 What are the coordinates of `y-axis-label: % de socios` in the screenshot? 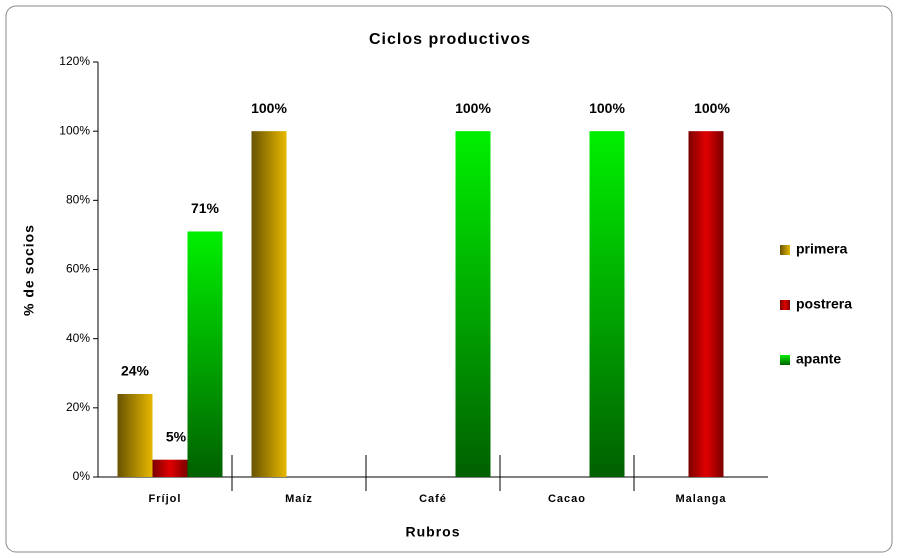 It's located at (29, 270).